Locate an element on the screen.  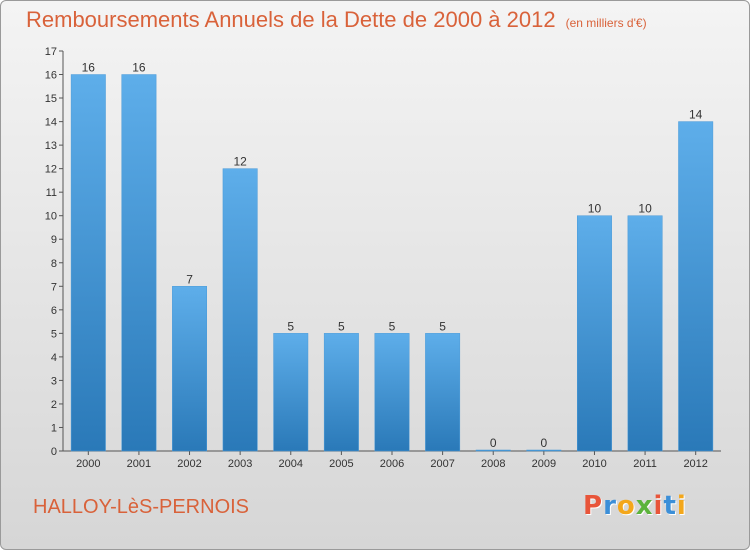
x-tick-label-2006: 2006 is located at coordinates (392, 464).